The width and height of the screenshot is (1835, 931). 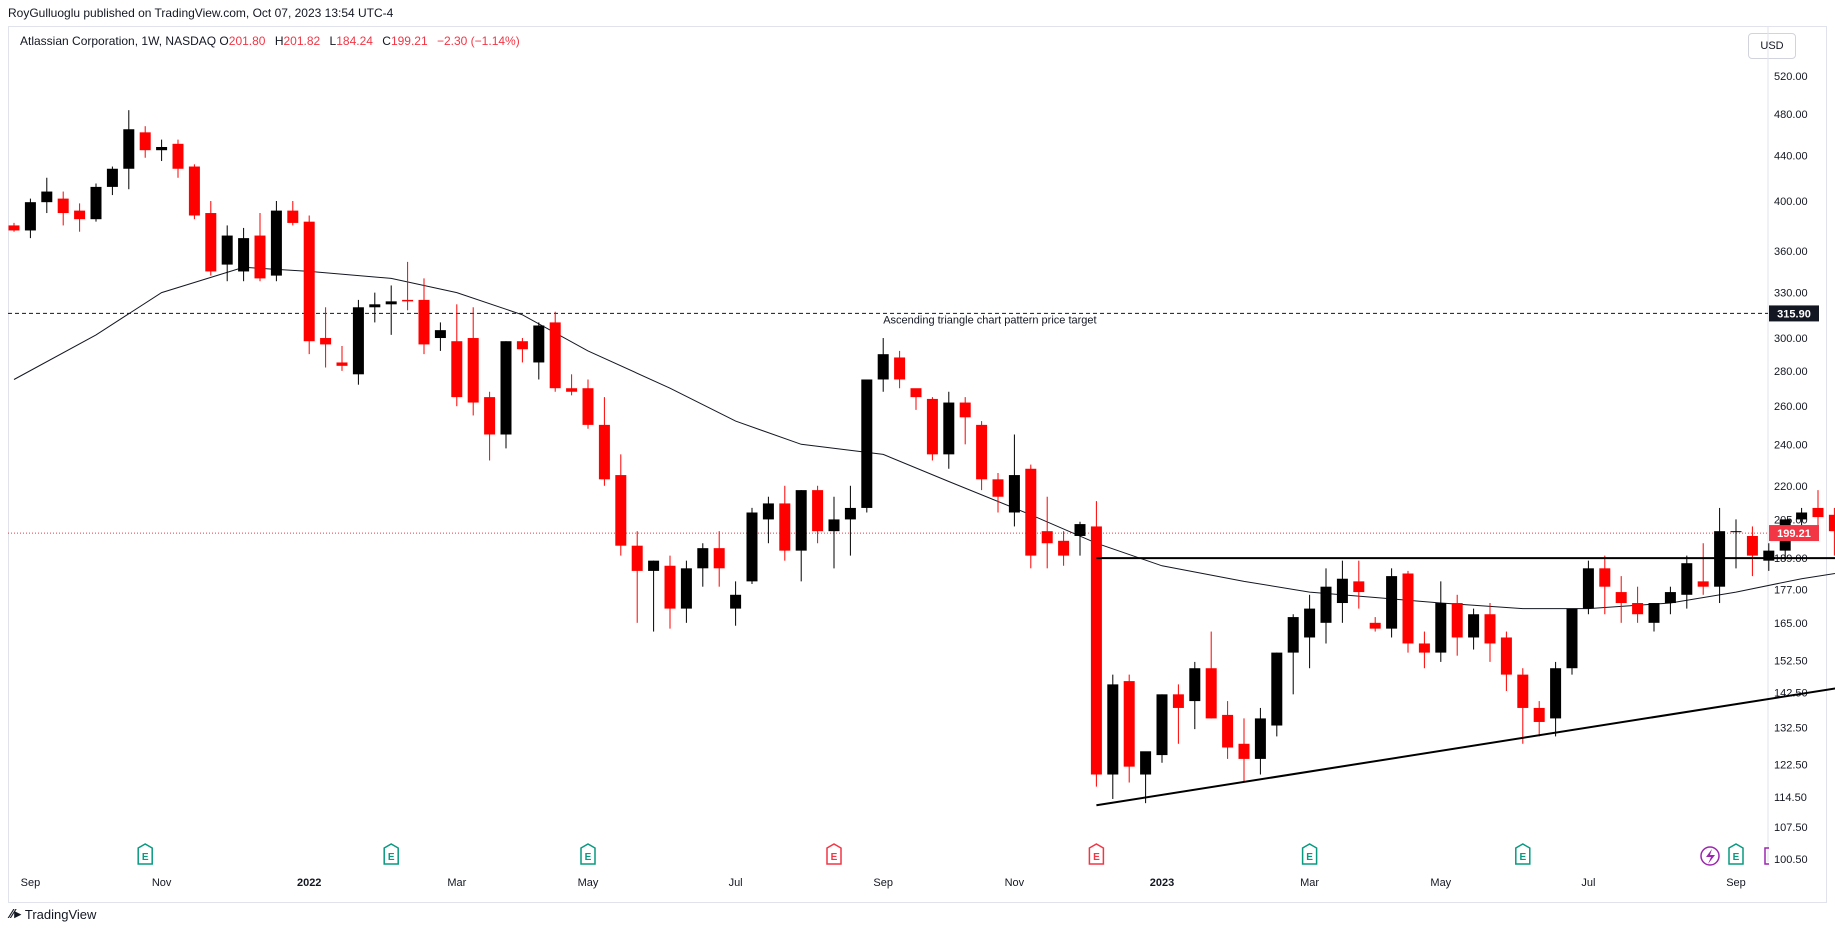 I want to click on x-tick-label: Sep, so click(x=31, y=883).